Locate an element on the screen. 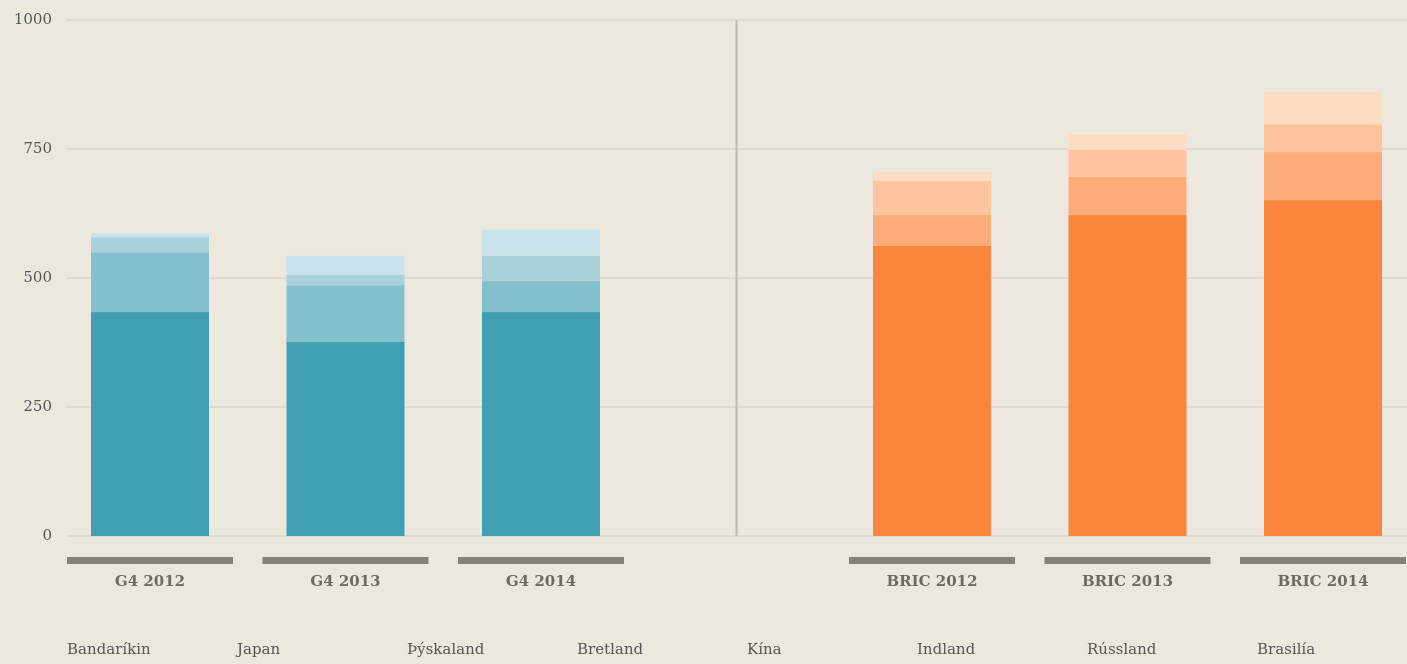 The width and height of the screenshot is (1407, 664). legend-label: Japan is located at coordinates (258, 649).